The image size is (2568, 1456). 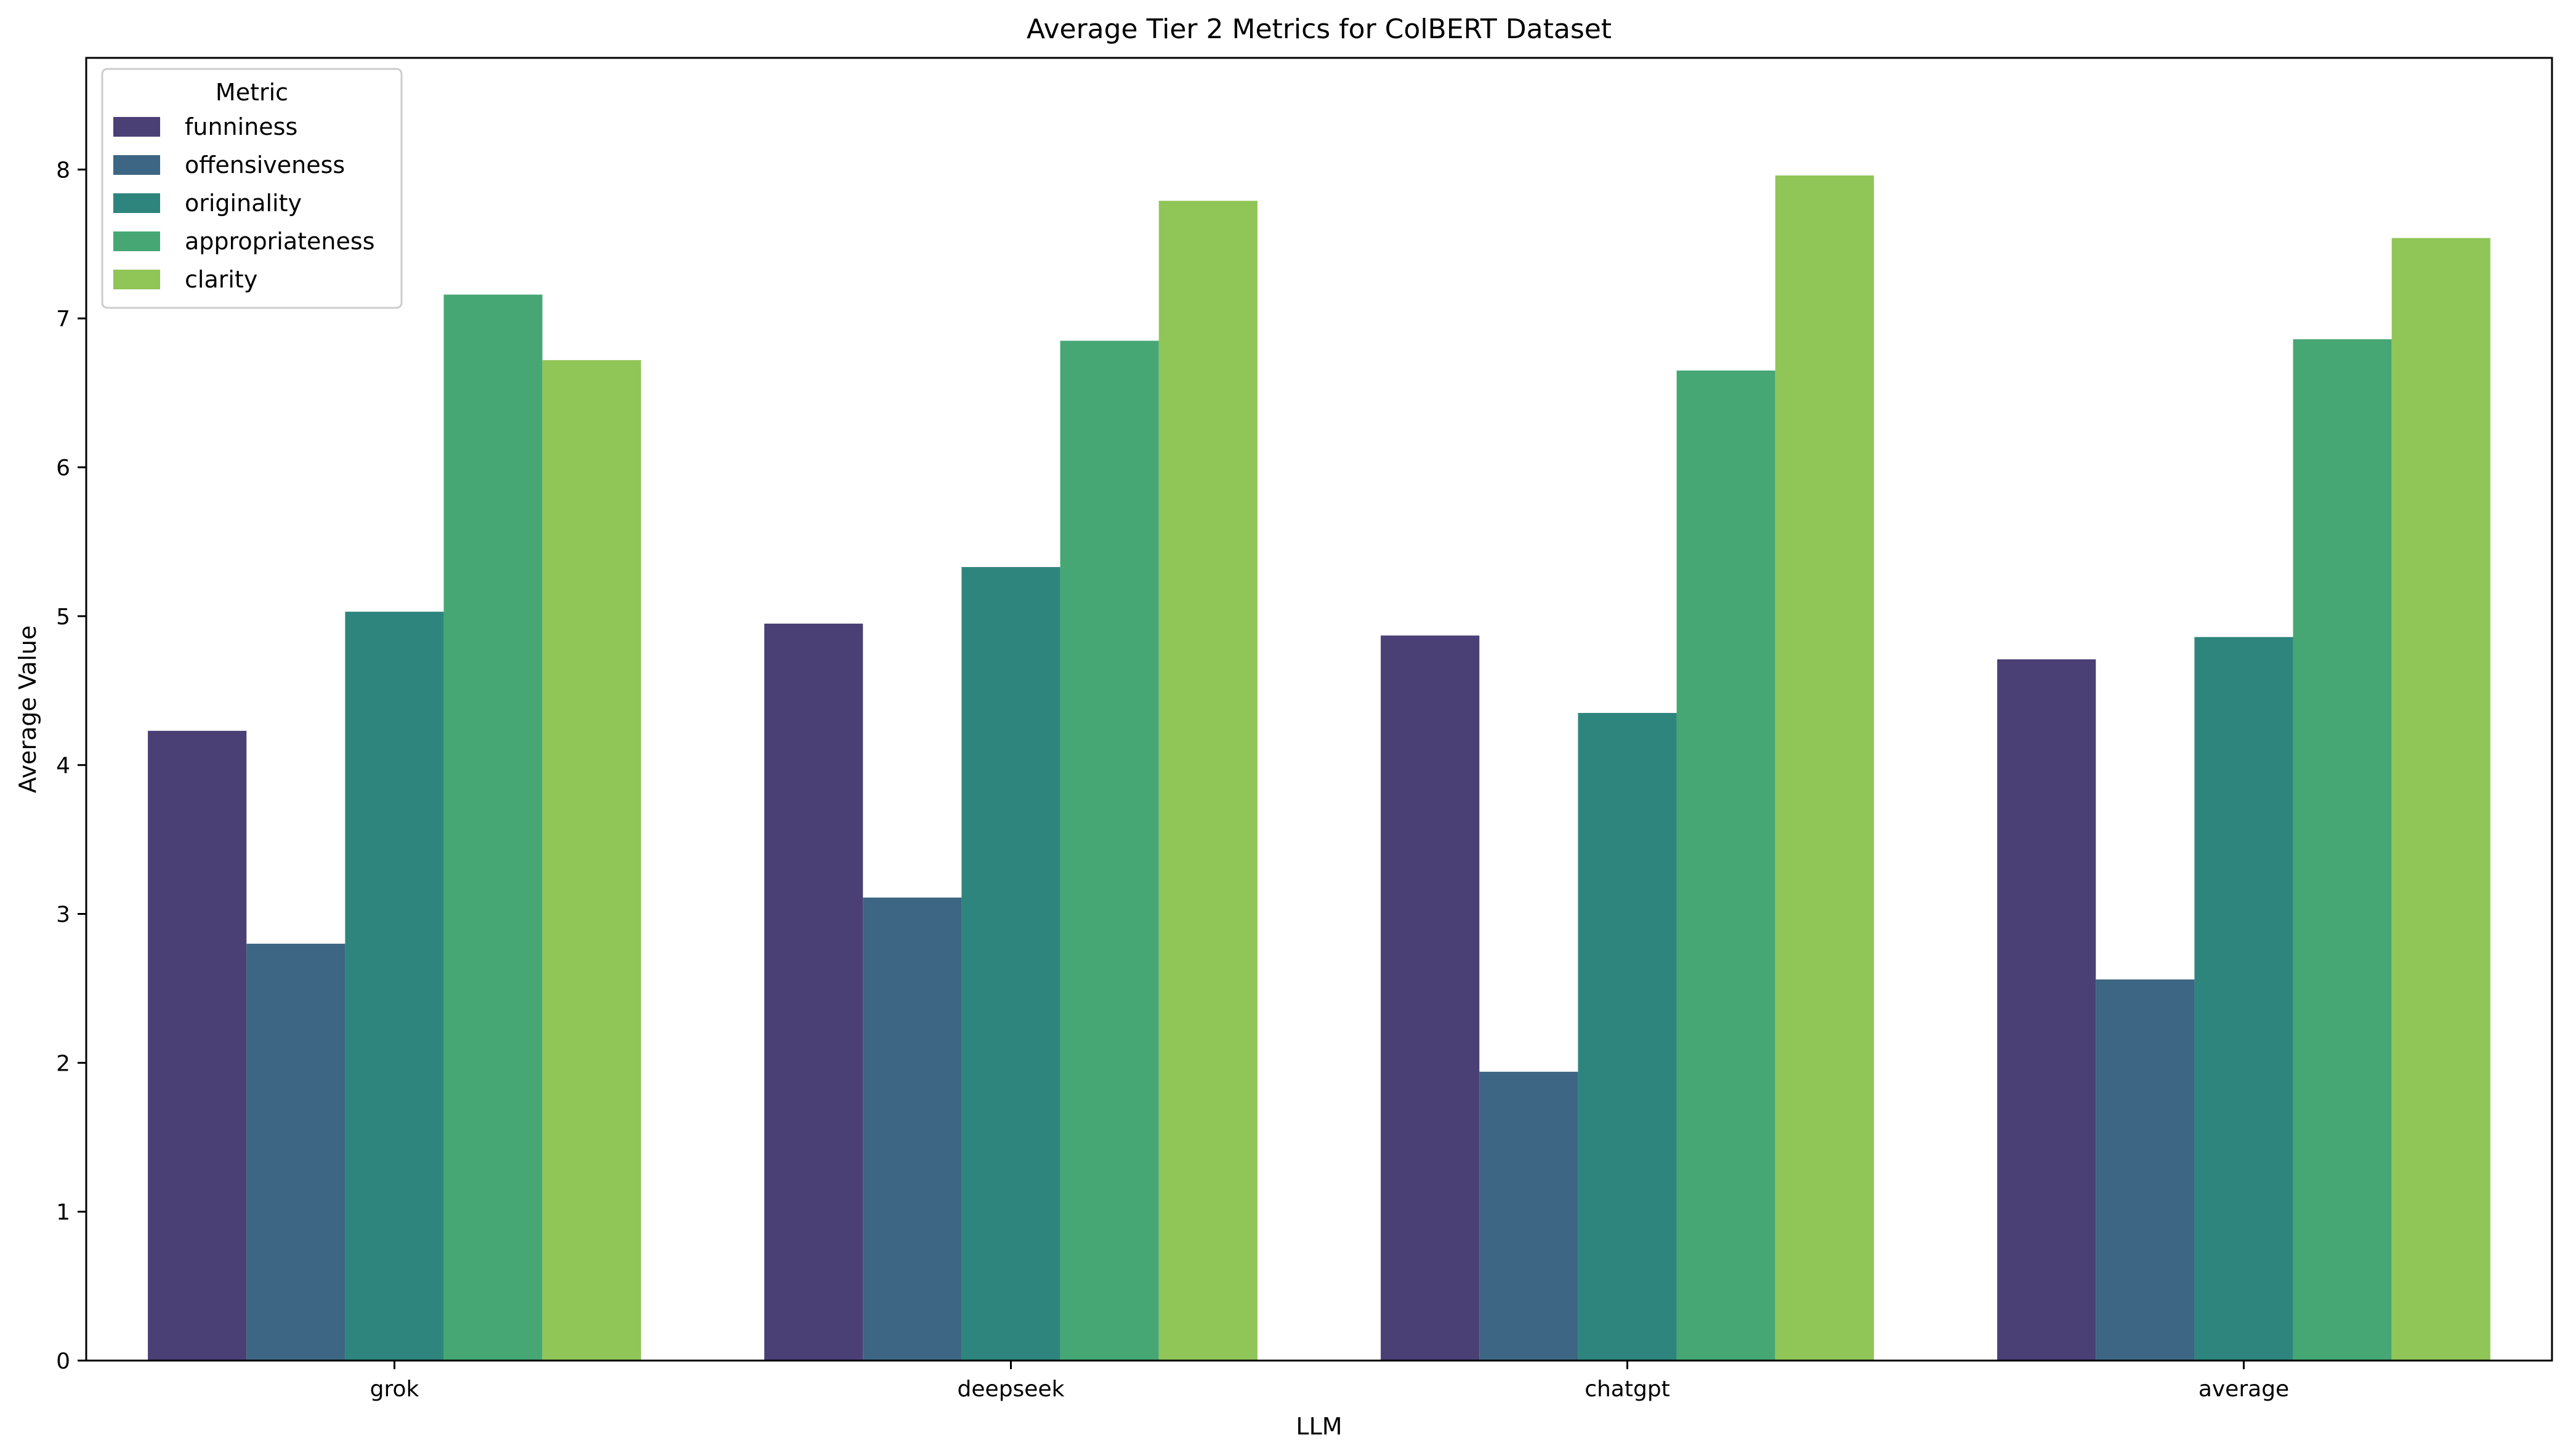 What do you see at coordinates (63, 766) in the screenshot?
I see `y-tick-label: 4` at bounding box center [63, 766].